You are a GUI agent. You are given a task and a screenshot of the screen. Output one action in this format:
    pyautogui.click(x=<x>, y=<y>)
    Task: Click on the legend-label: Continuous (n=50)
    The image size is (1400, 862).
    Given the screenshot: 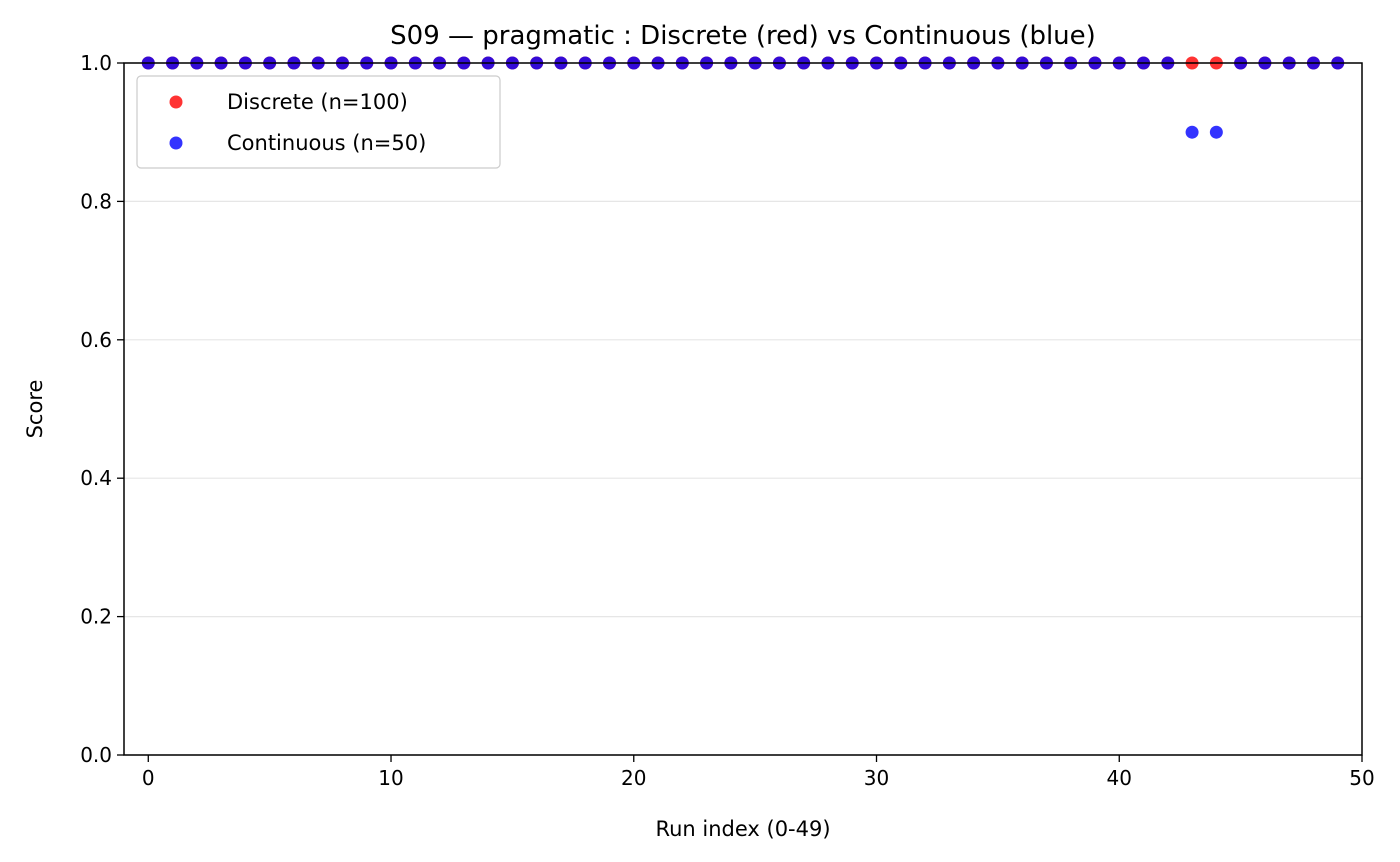 What is the action you would take?
    pyautogui.click(x=326, y=143)
    